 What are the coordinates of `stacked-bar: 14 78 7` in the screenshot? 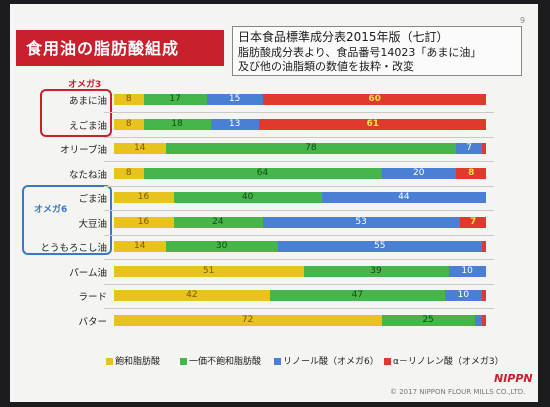 It's located at (300, 148).